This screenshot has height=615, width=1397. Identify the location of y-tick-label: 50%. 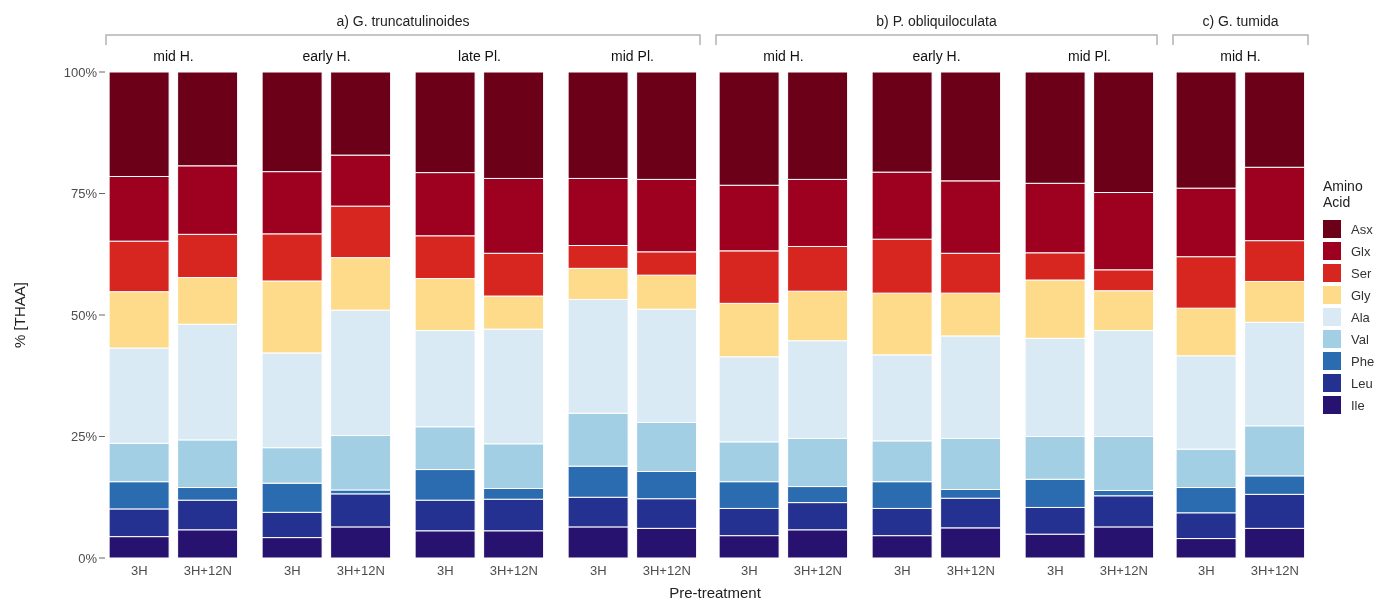
(84, 315).